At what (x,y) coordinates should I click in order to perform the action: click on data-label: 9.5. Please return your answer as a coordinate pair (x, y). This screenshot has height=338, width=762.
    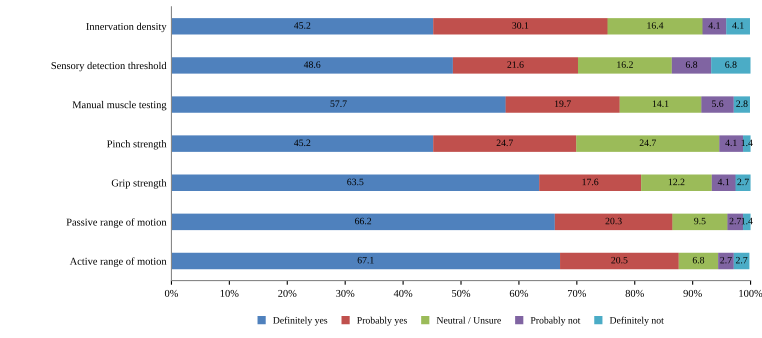
    Looking at the image, I should click on (700, 221).